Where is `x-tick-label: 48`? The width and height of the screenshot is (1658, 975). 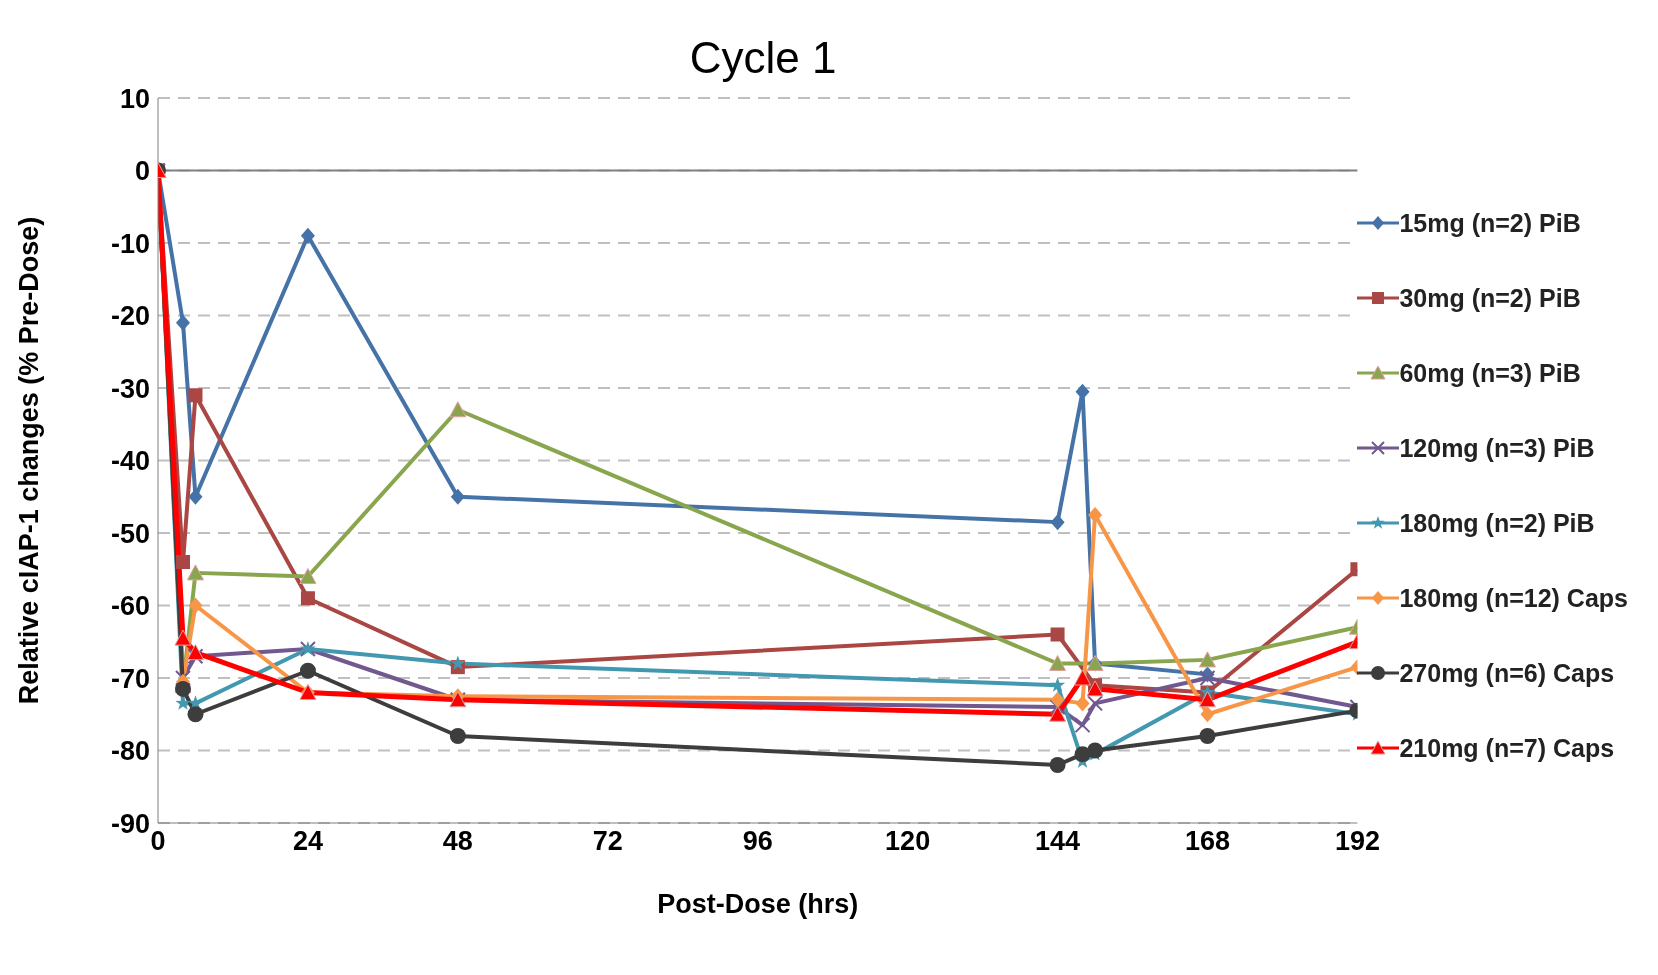 x-tick-label: 48 is located at coordinates (457, 841).